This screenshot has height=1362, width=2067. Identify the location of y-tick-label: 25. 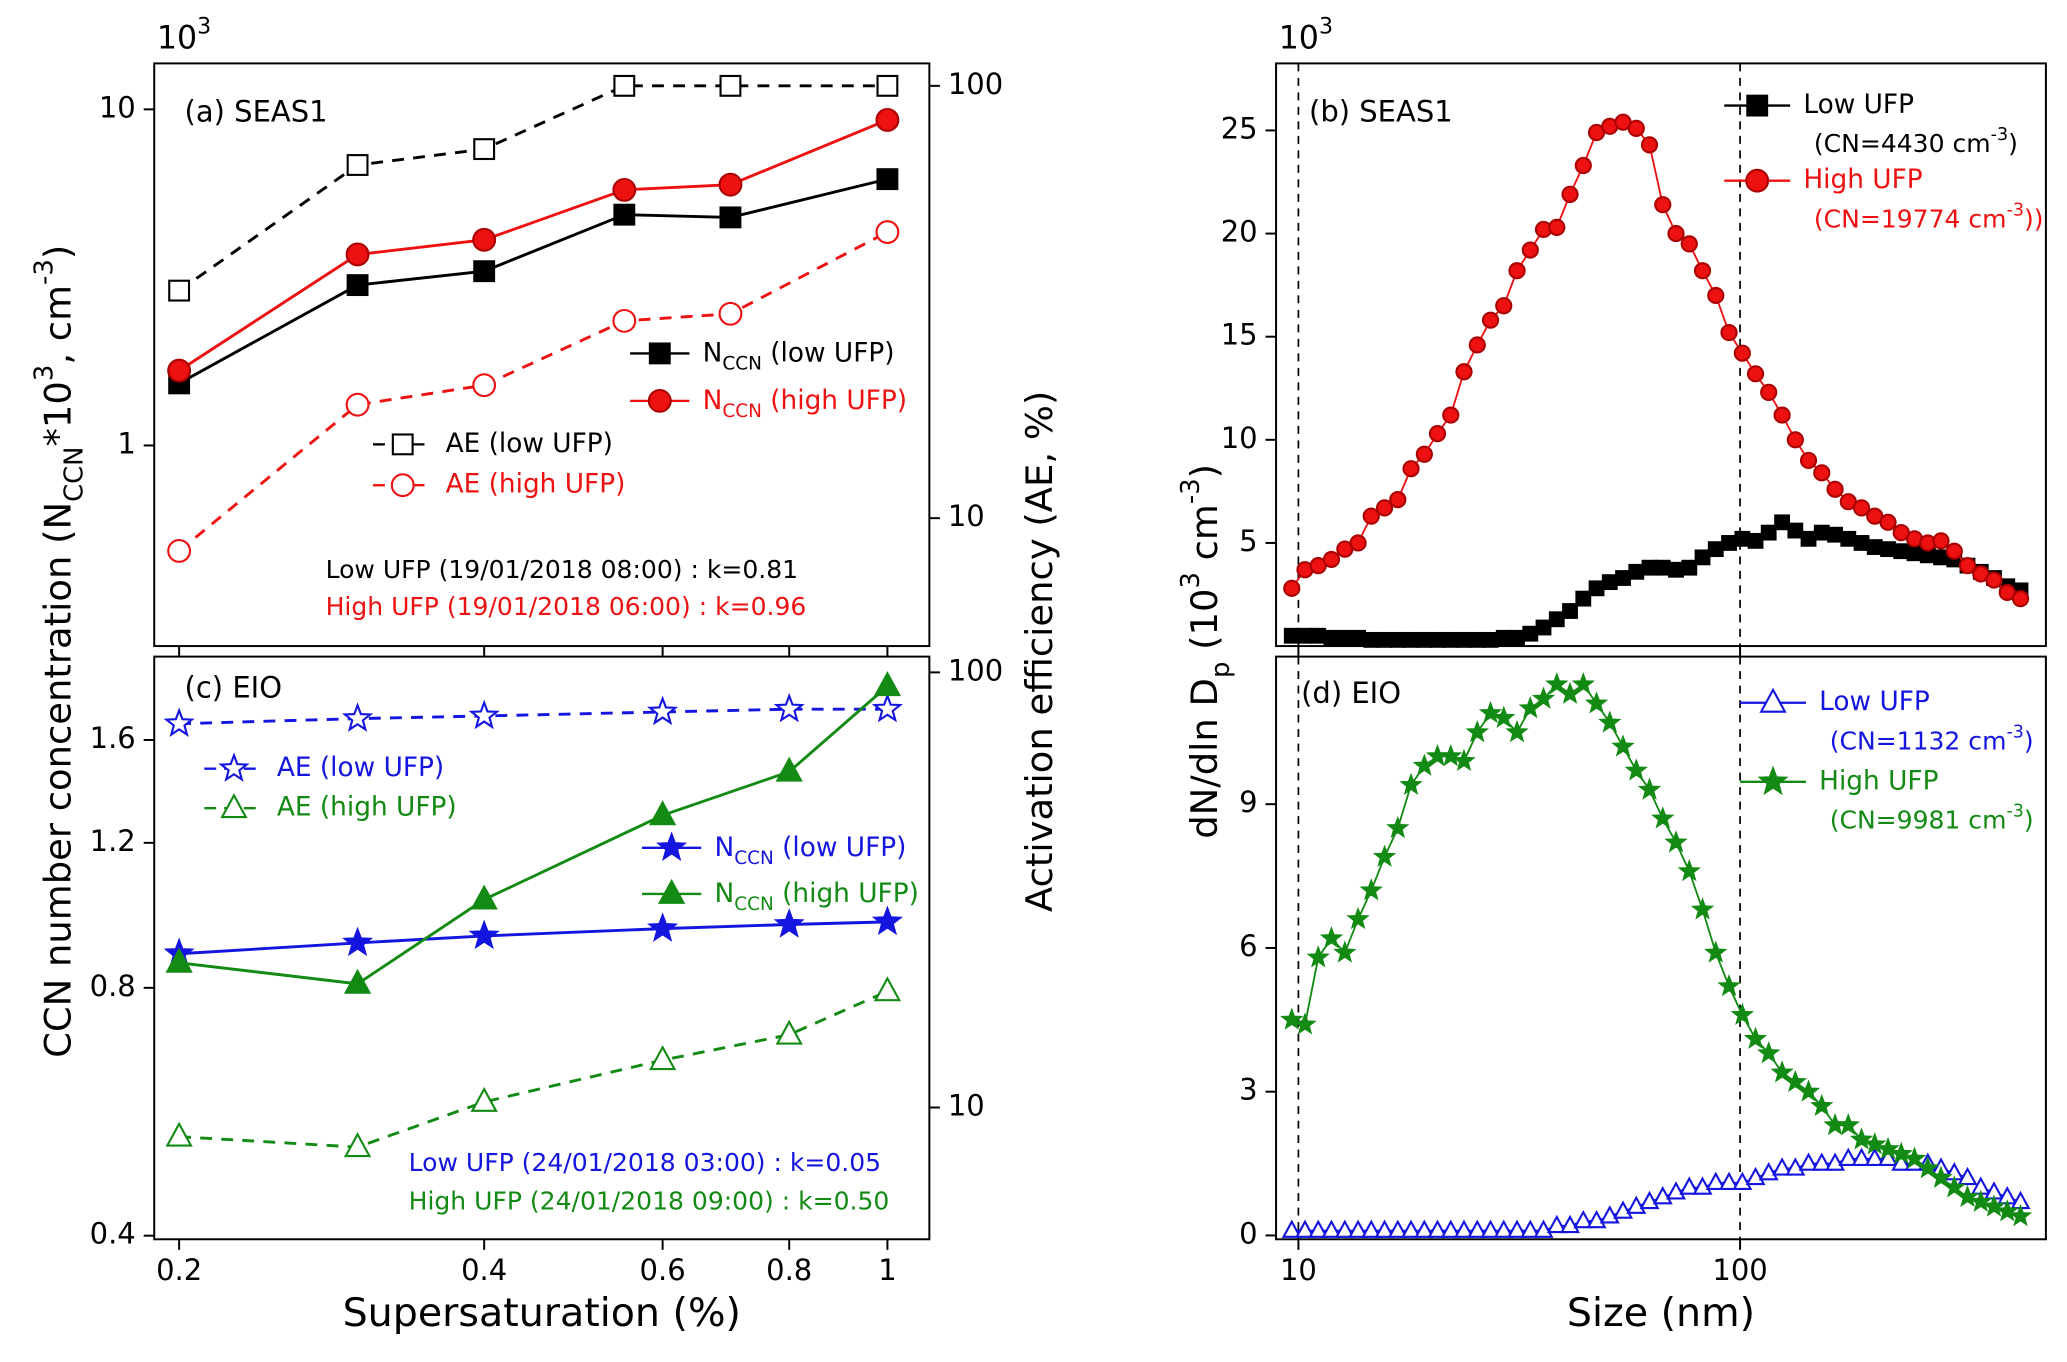
(1239, 128).